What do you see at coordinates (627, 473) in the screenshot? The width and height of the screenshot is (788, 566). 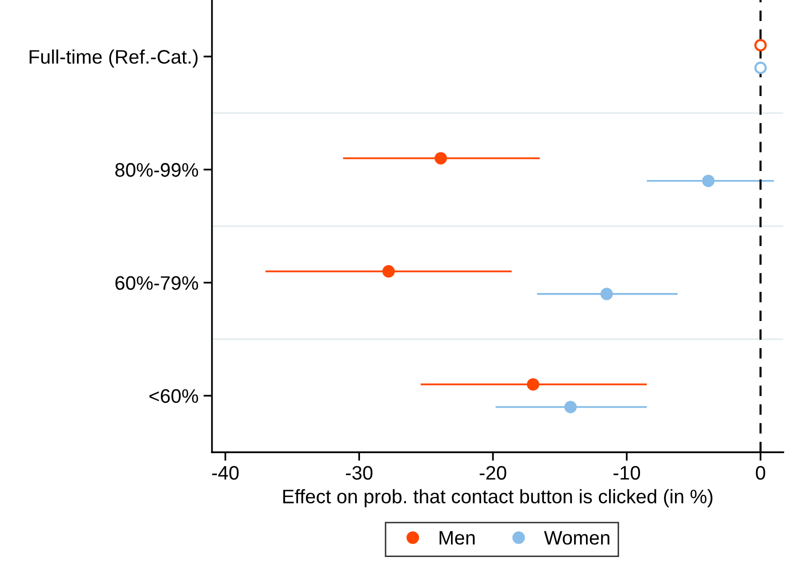 I see `x-tick-label: -10` at bounding box center [627, 473].